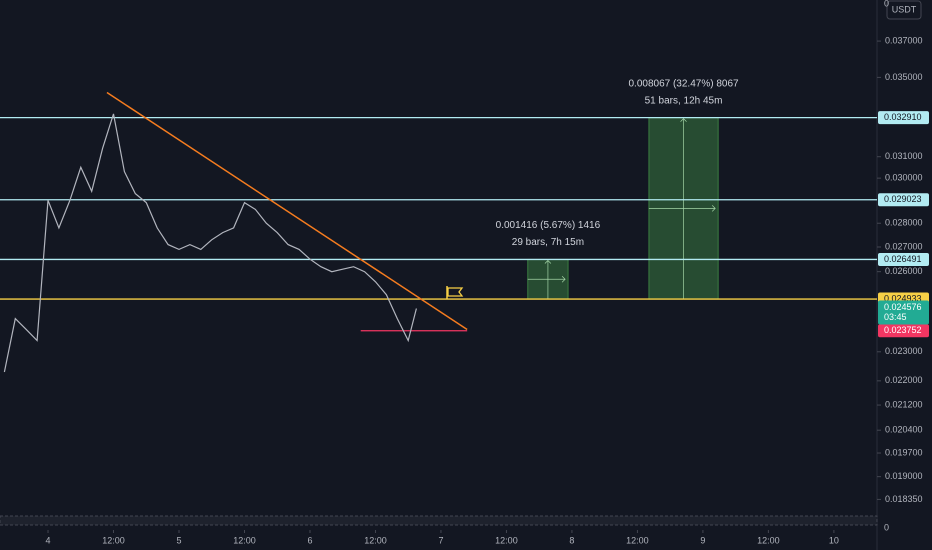 The image size is (932, 550). What do you see at coordinates (904, 380) in the screenshot?
I see `y-tick-label: 0.022000` at bounding box center [904, 380].